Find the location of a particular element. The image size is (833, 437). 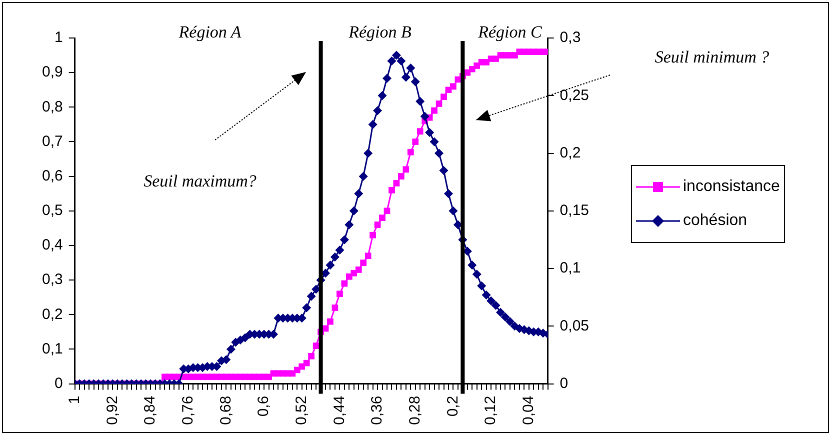

annotation: Région C is located at coordinates (510, 32).